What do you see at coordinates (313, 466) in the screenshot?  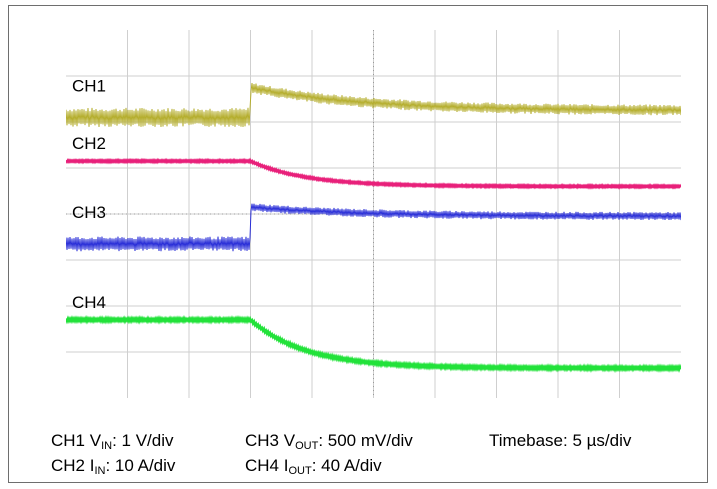 I see `legend-ch4: CH4 IOUT: 40 A/div` at bounding box center [313, 466].